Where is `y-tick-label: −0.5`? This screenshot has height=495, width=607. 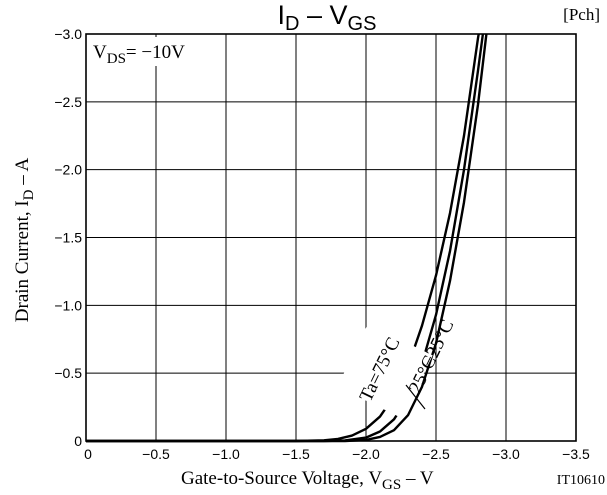 y-tick-label: −0.5 is located at coordinates (68, 373).